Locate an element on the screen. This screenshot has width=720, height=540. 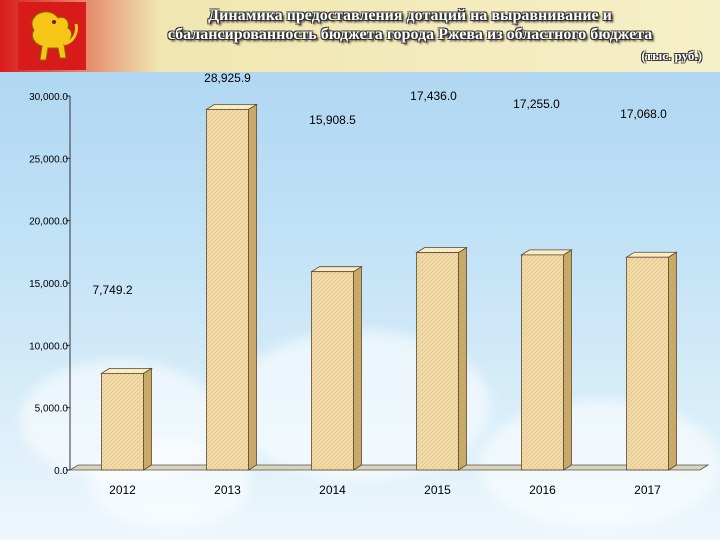
x-tick-label: 2017 is located at coordinates (647, 490).